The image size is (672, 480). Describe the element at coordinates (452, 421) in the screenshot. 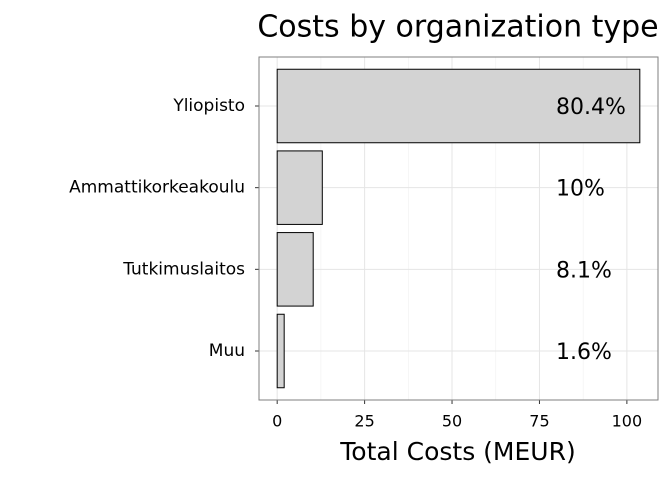

I see `x-tick-label: 50` at that location.